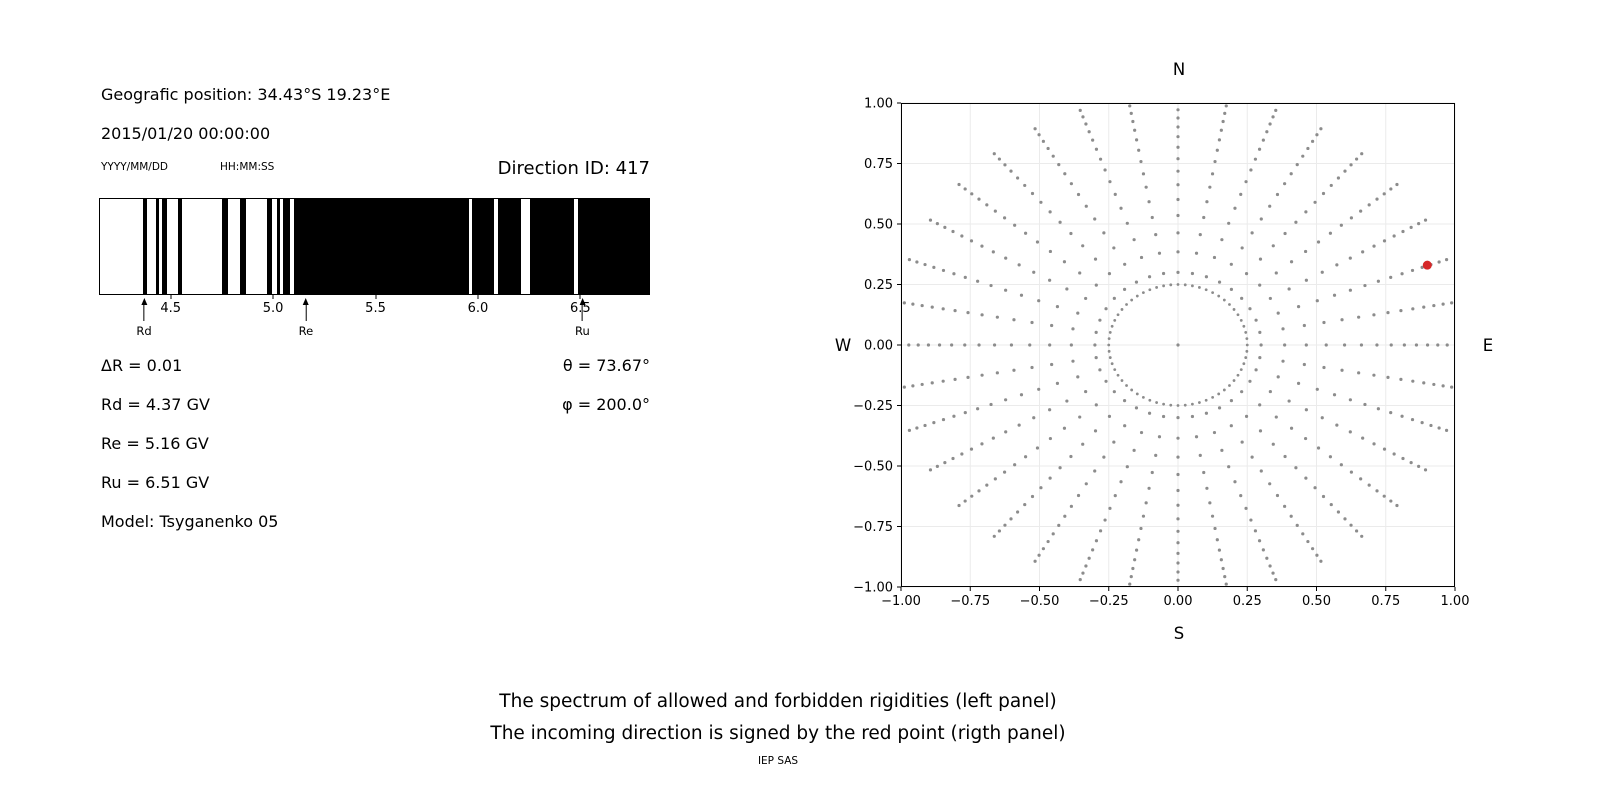 This screenshot has width=1600, height=800. I want to click on y-tick-label: −0.50, so click(873, 467).